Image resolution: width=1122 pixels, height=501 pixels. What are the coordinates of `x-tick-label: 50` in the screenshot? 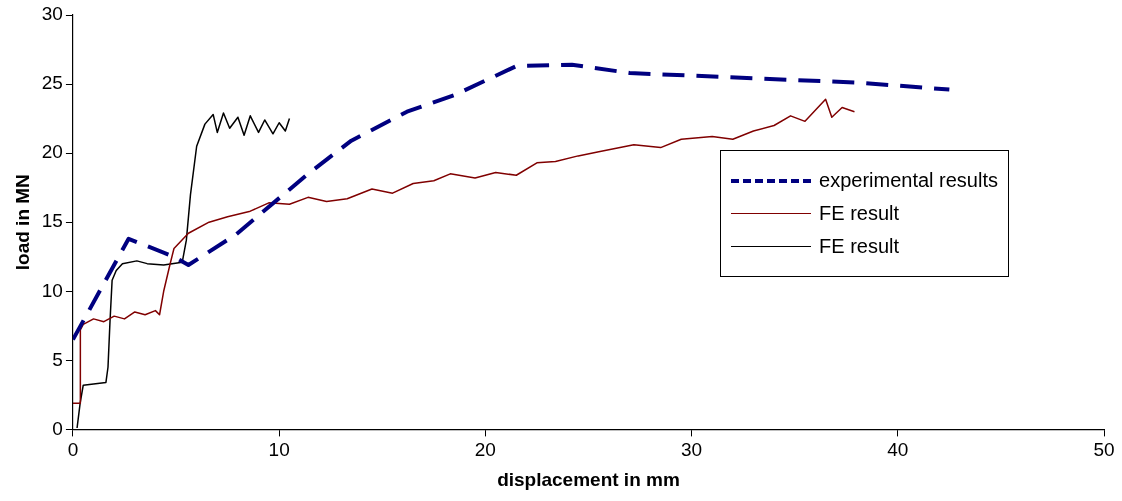 It's located at (1104, 450).